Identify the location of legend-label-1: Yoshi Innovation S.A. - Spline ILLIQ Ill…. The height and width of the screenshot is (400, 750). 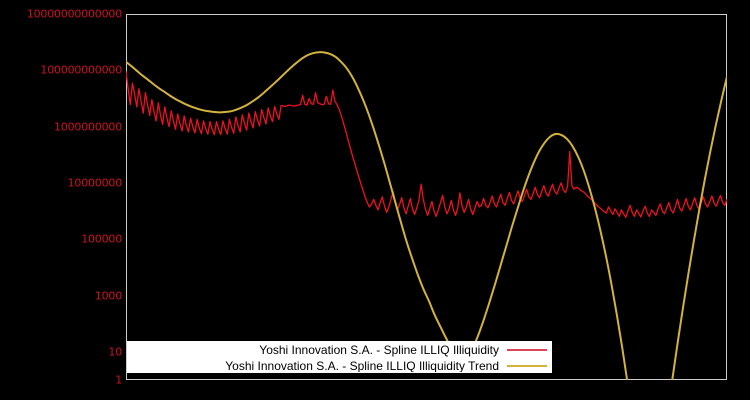
(362, 366).